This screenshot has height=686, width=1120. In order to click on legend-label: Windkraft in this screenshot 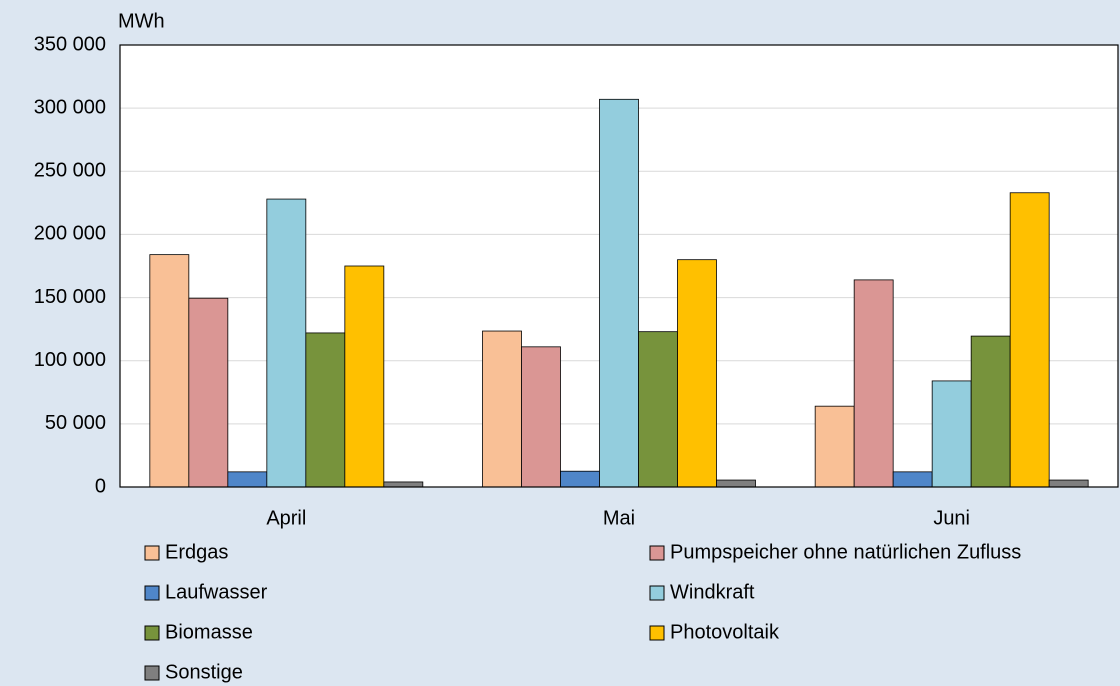, I will do `click(712, 592)`.